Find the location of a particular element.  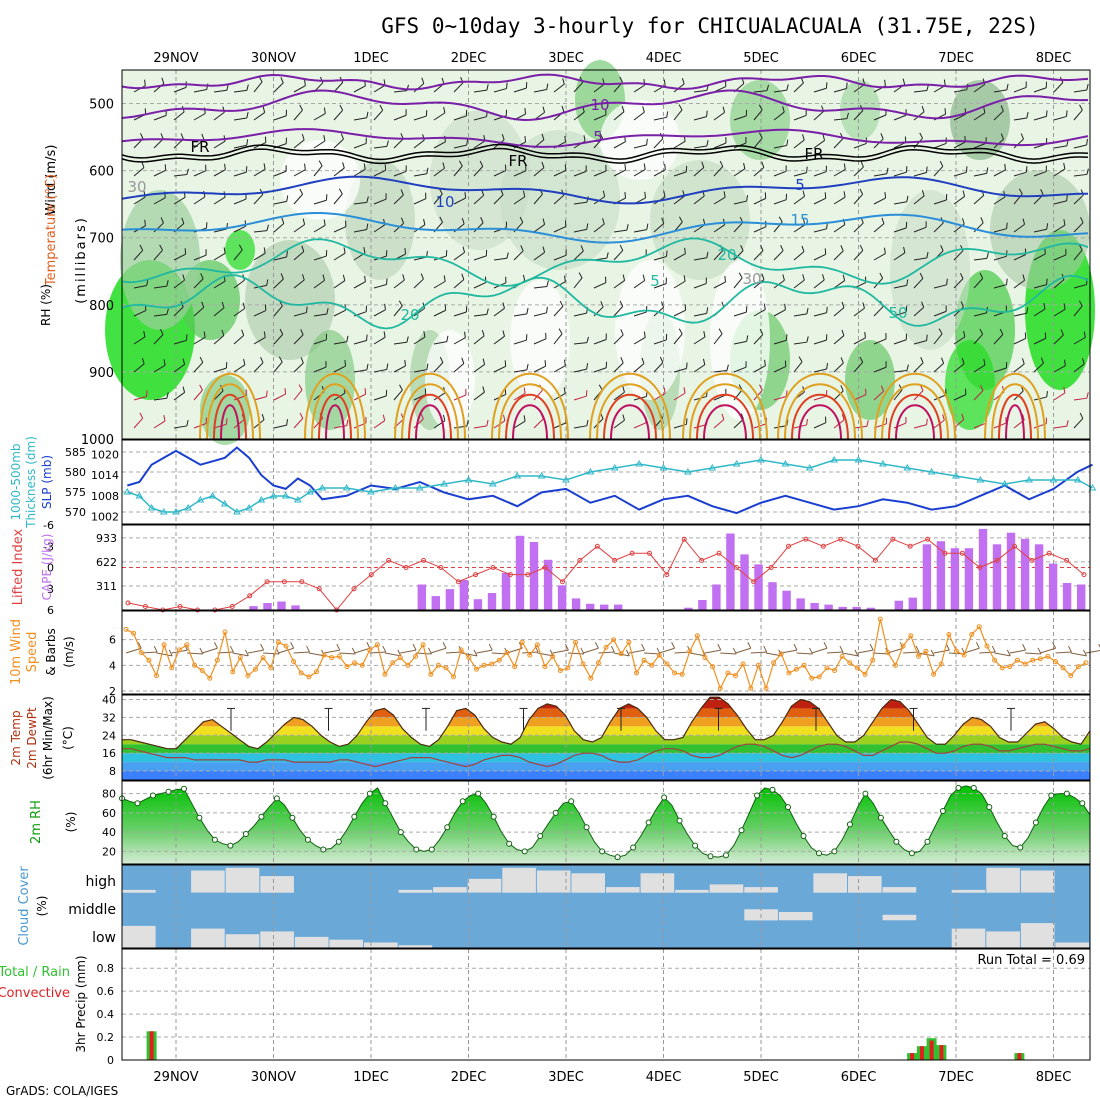

precip-convective-bar is located at coordinates (941, 1052).